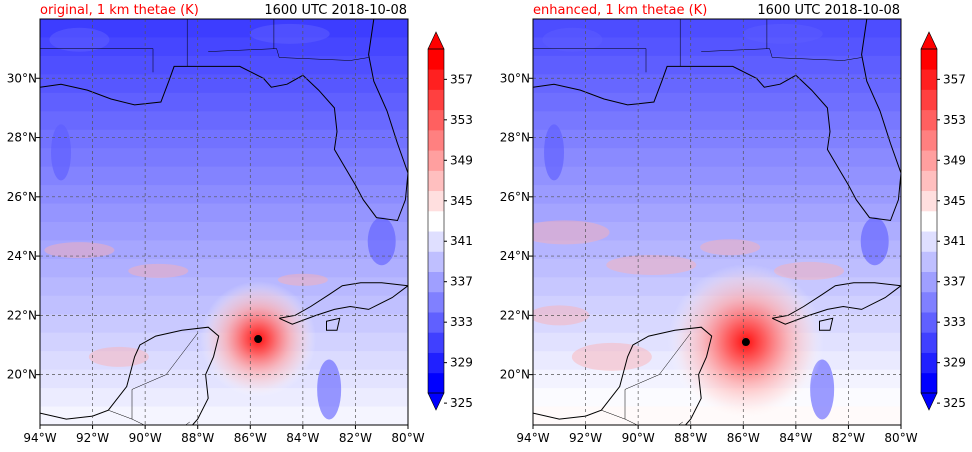 The image size is (972, 452). Describe the element at coordinates (119, 10) in the screenshot. I see `chart-title: original, 1 km thetae (K)` at that location.